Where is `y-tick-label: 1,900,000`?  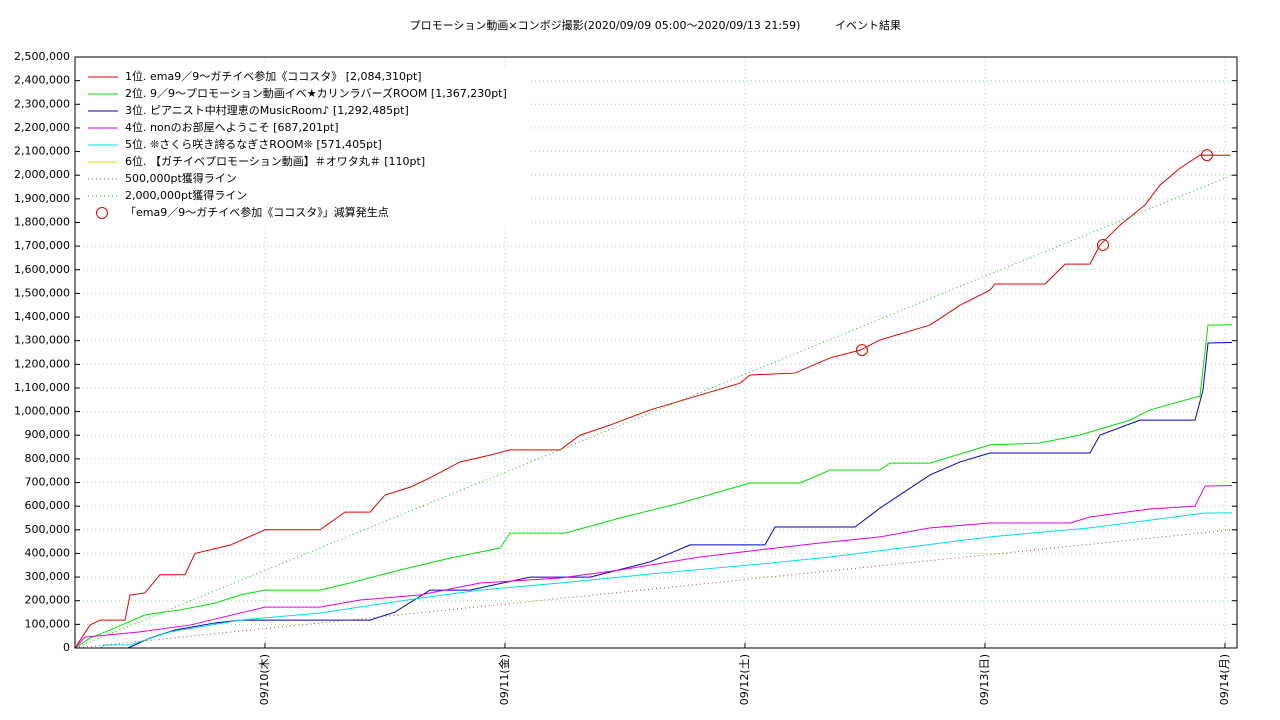
y-tick-label: 1,900,000 is located at coordinates (42, 198).